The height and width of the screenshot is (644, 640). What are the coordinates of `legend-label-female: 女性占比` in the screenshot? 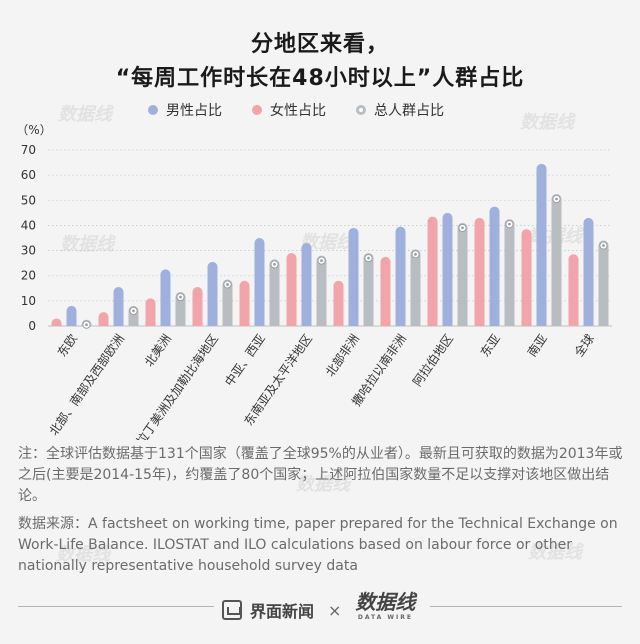 It's located at (298, 111).